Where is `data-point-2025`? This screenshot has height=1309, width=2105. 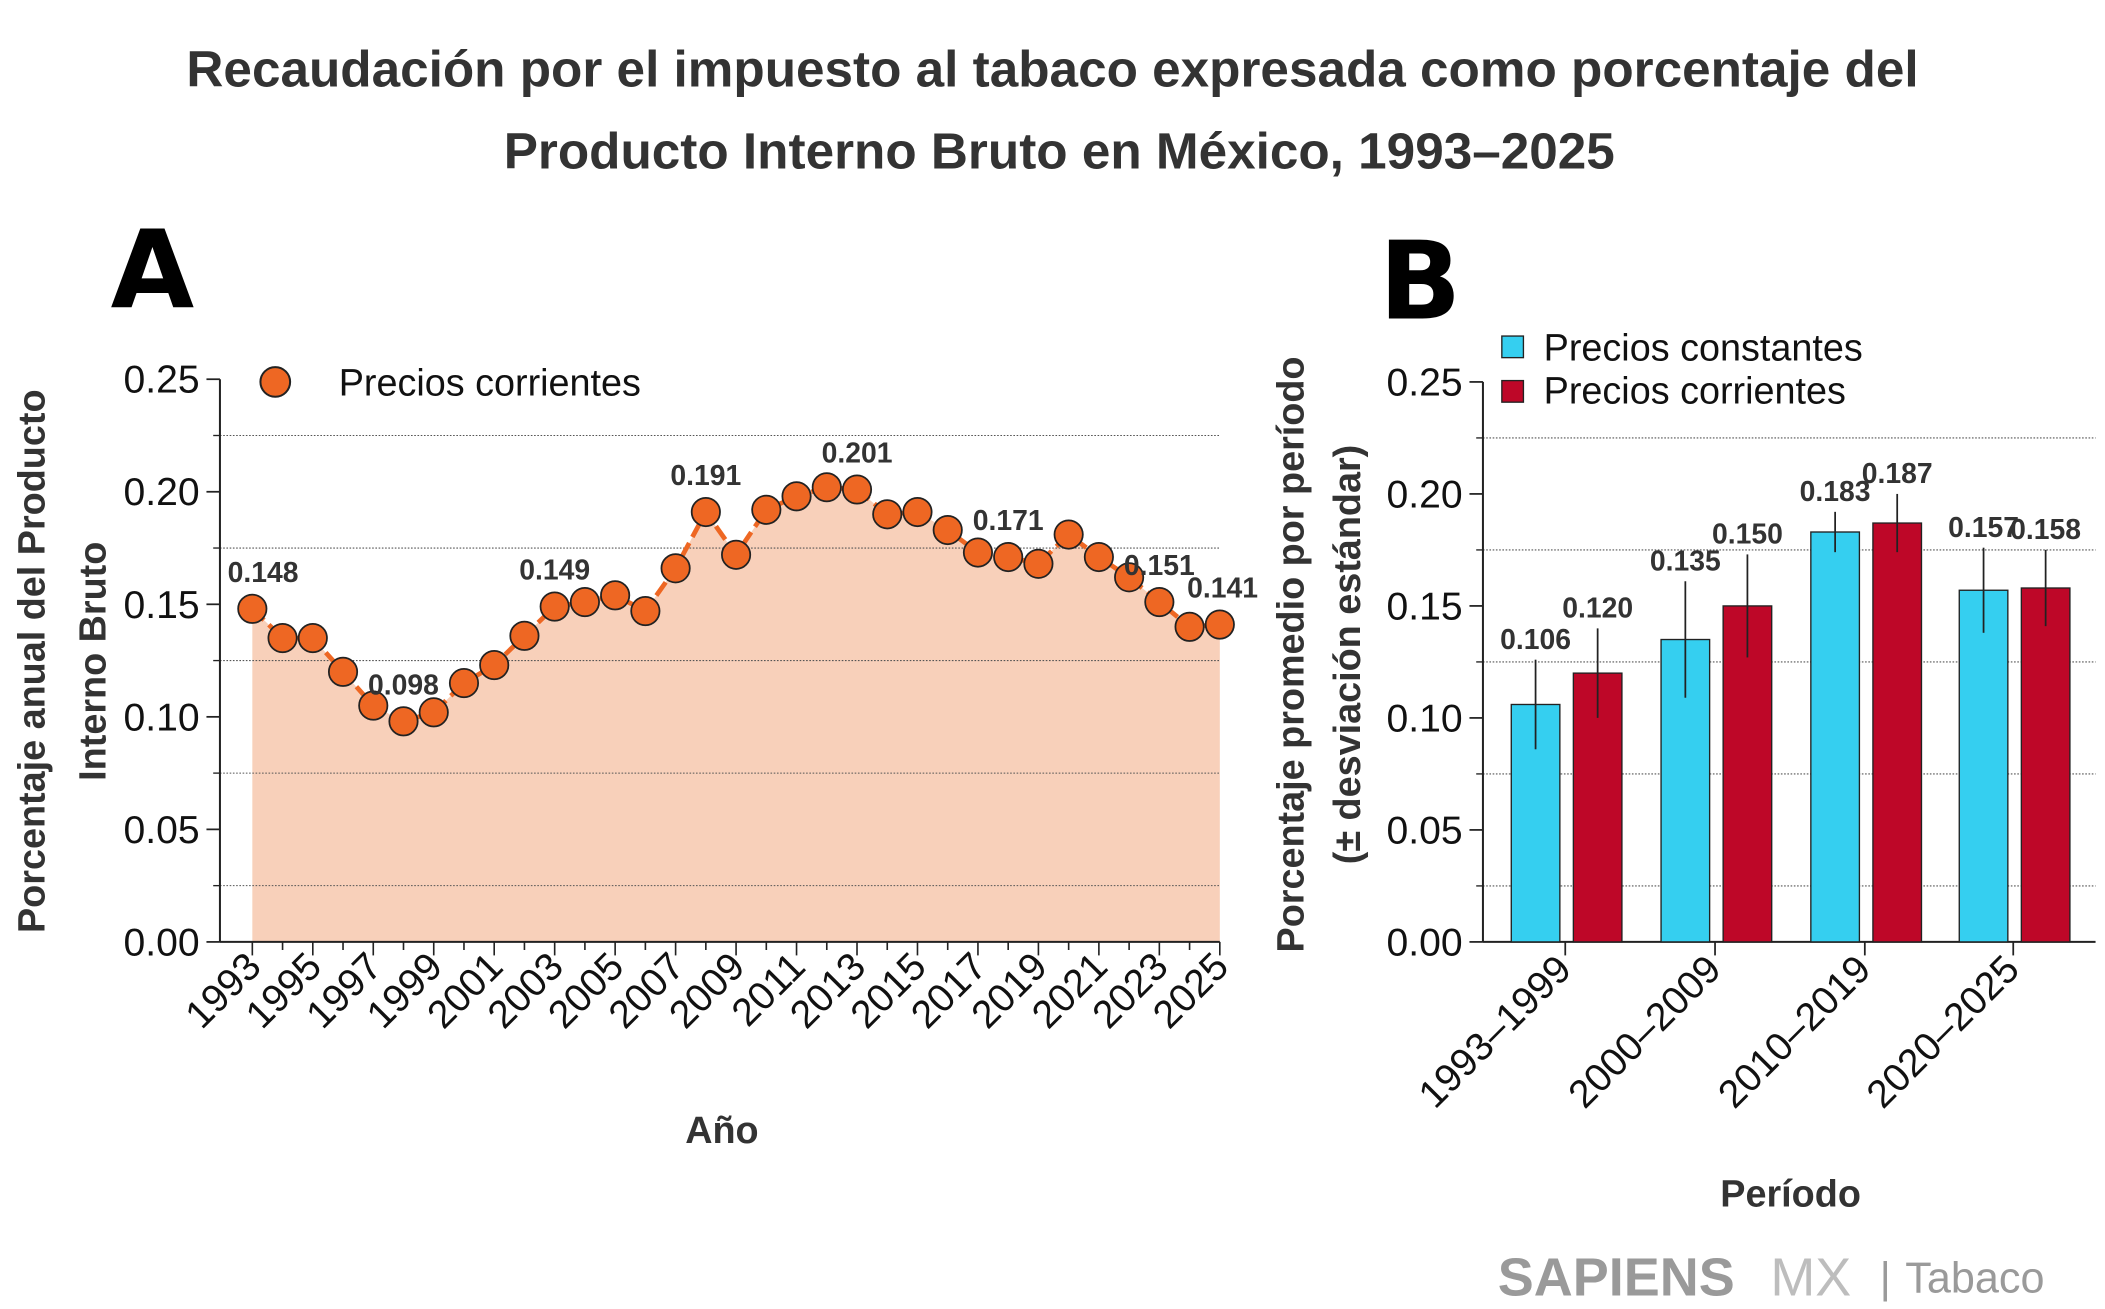
data-point-2025 is located at coordinates (1219, 624).